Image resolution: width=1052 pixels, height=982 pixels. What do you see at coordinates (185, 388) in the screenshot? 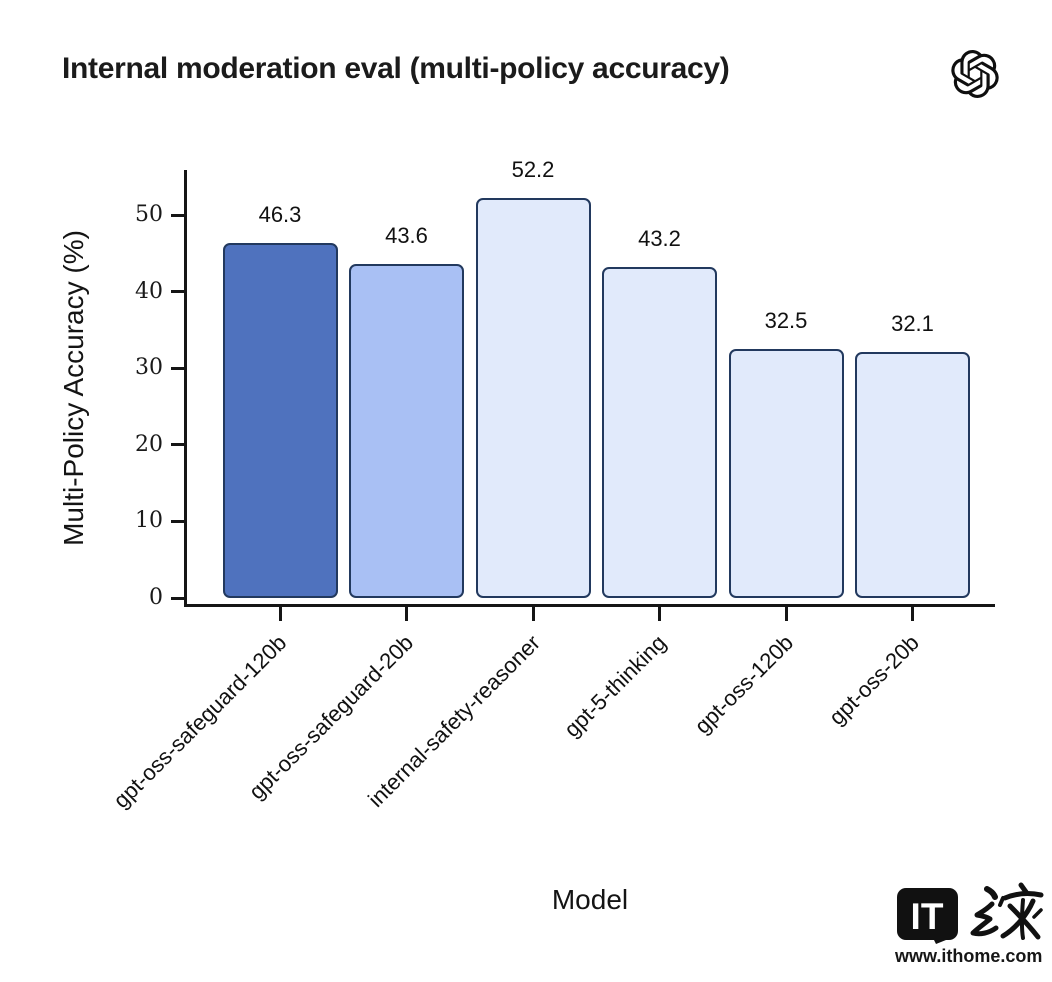
I see `y-axis-spine` at bounding box center [185, 388].